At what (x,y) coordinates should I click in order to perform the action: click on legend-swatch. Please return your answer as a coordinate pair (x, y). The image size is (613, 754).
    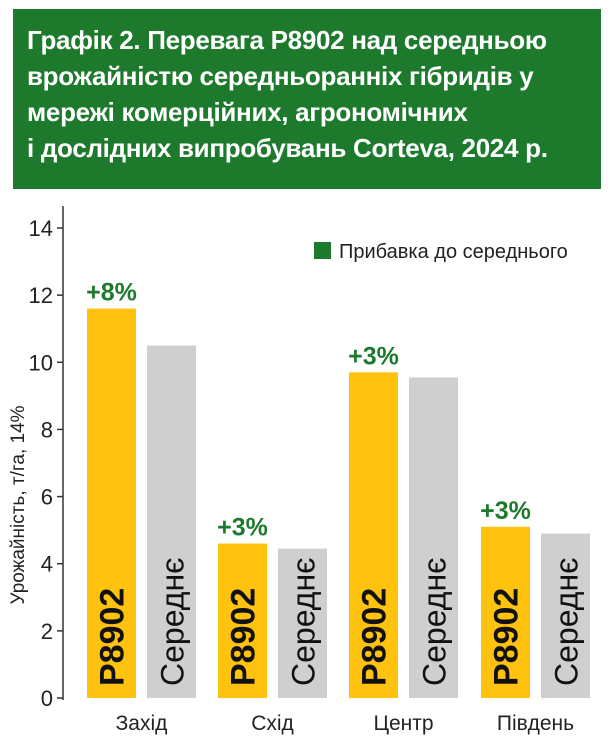
    Looking at the image, I should click on (322, 250).